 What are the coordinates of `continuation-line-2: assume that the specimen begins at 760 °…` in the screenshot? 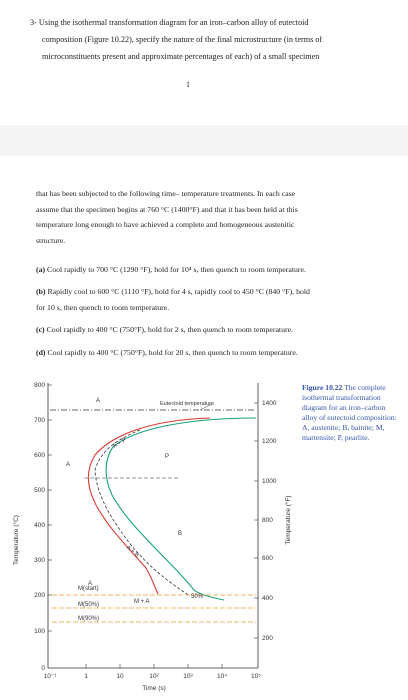 It's located at (167, 209).